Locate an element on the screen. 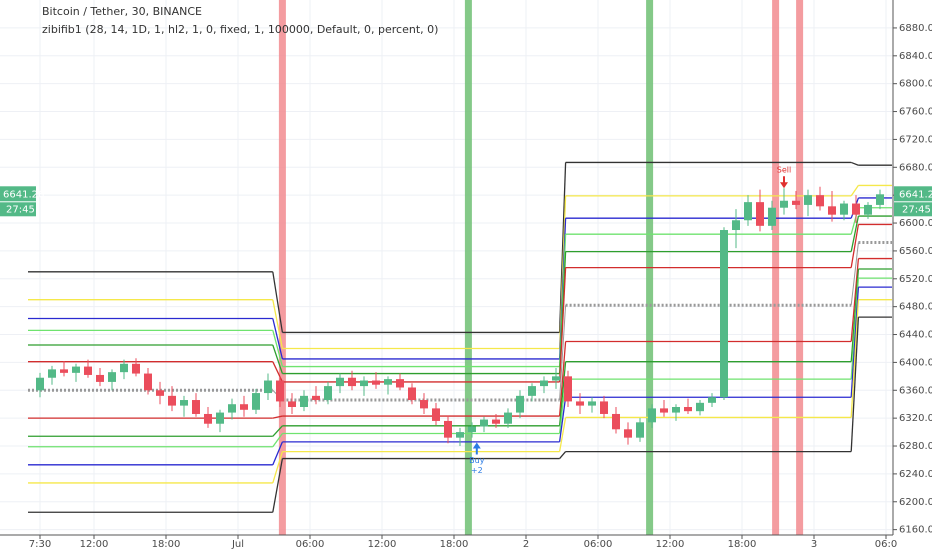  y-tick-label: 6480.00 is located at coordinates (915, 307).